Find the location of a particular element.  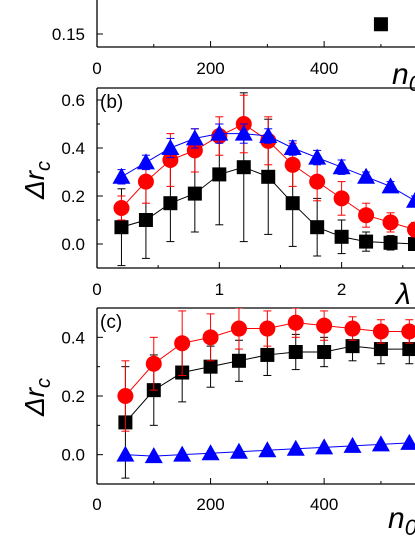

x-tick-label: 1 is located at coordinates (219, 289).